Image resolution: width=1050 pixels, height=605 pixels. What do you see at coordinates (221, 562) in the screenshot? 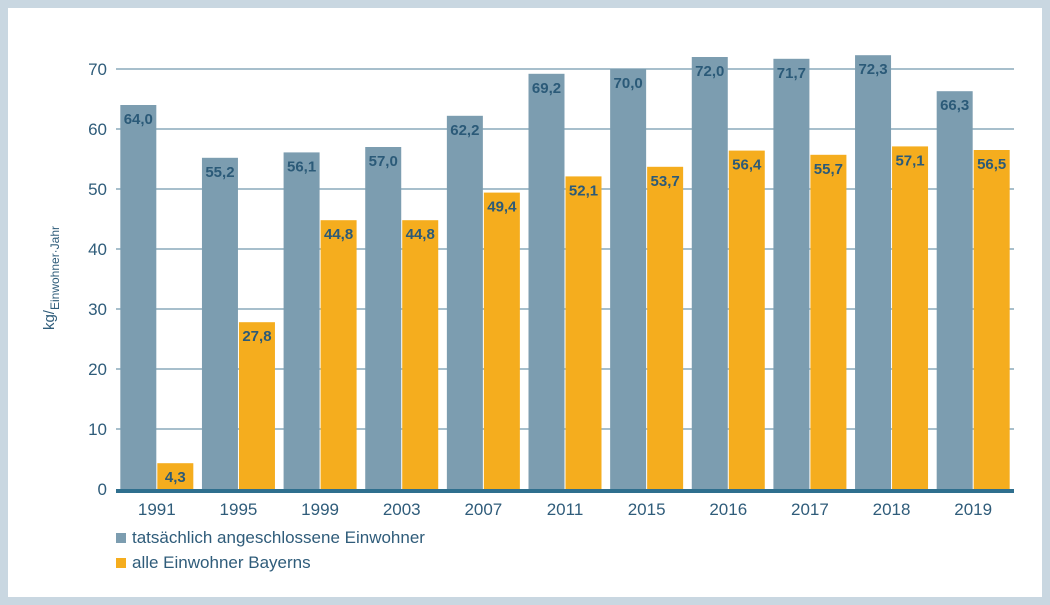
I see `legend-label: alle Einwohner Bayerns` at bounding box center [221, 562].